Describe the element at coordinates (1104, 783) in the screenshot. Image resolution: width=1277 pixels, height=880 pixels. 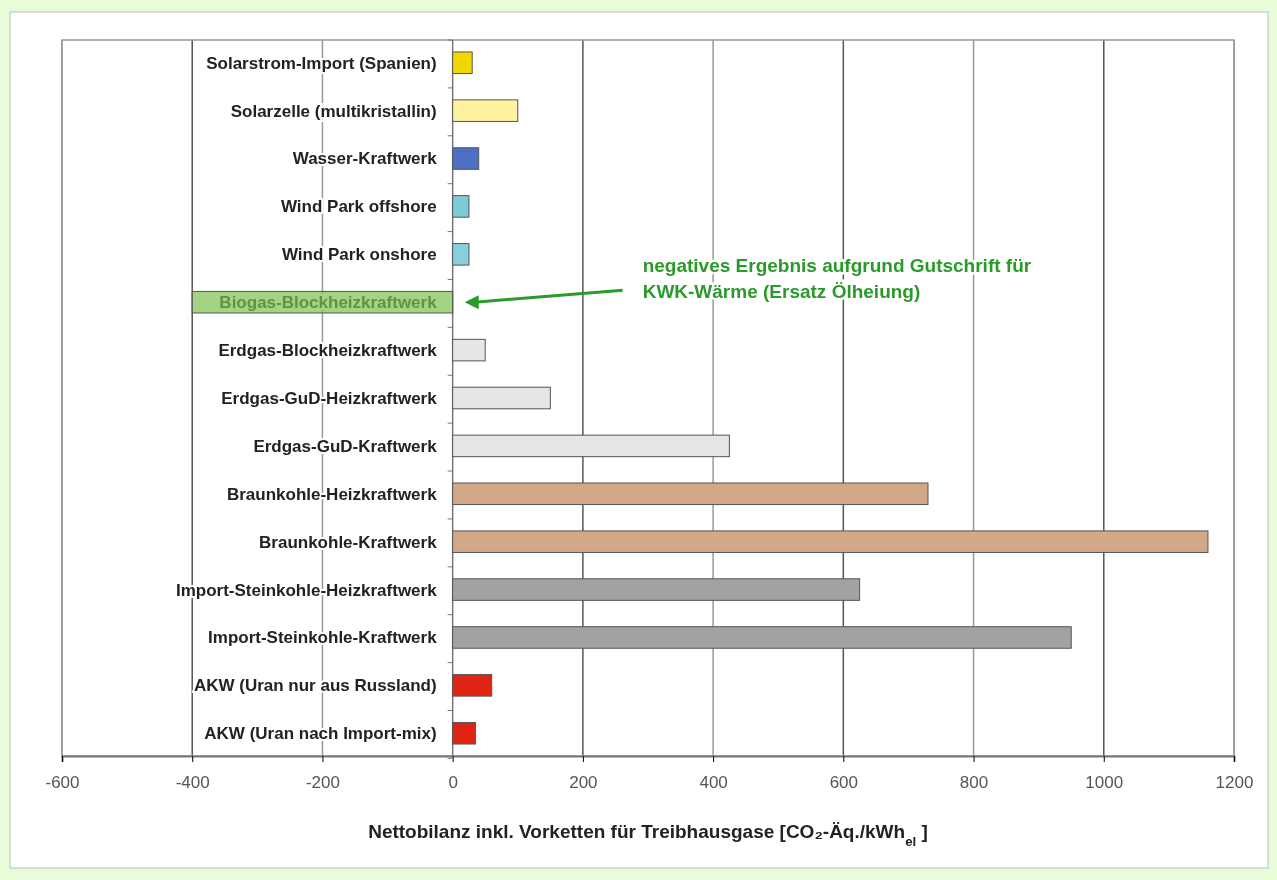
I see `x-tick-label: 1000` at that location.